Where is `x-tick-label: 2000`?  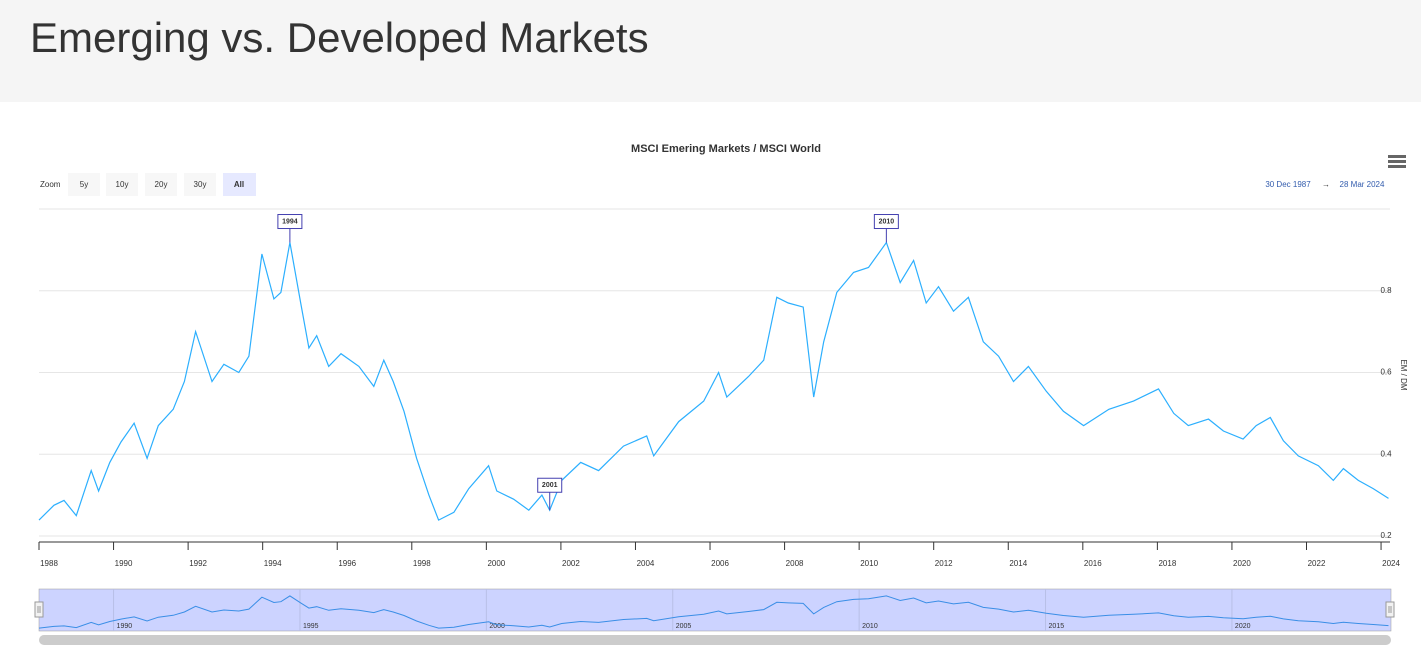
x-tick-label: 2000 is located at coordinates (496, 563).